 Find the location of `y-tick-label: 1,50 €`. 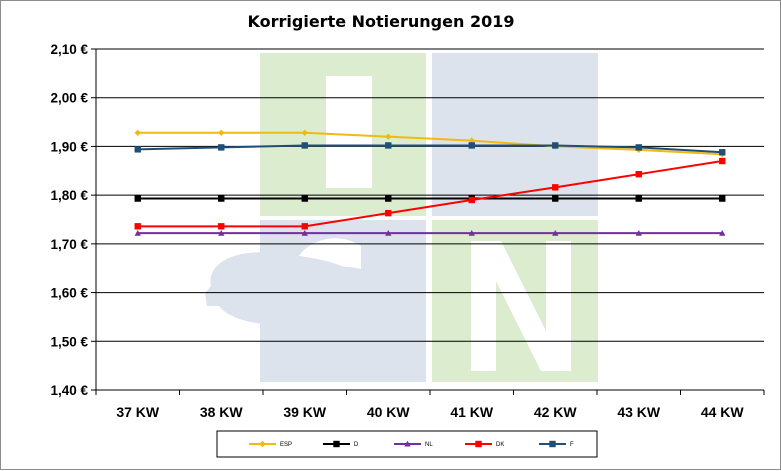

y-tick-label: 1,50 € is located at coordinates (69, 341).